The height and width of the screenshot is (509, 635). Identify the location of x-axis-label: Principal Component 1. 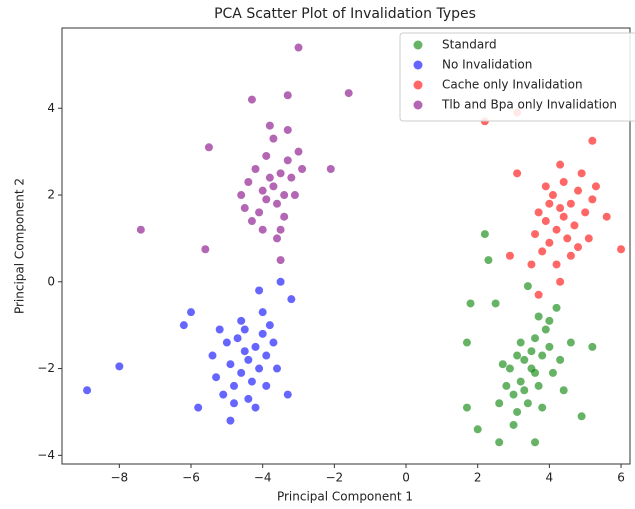
(345, 497).